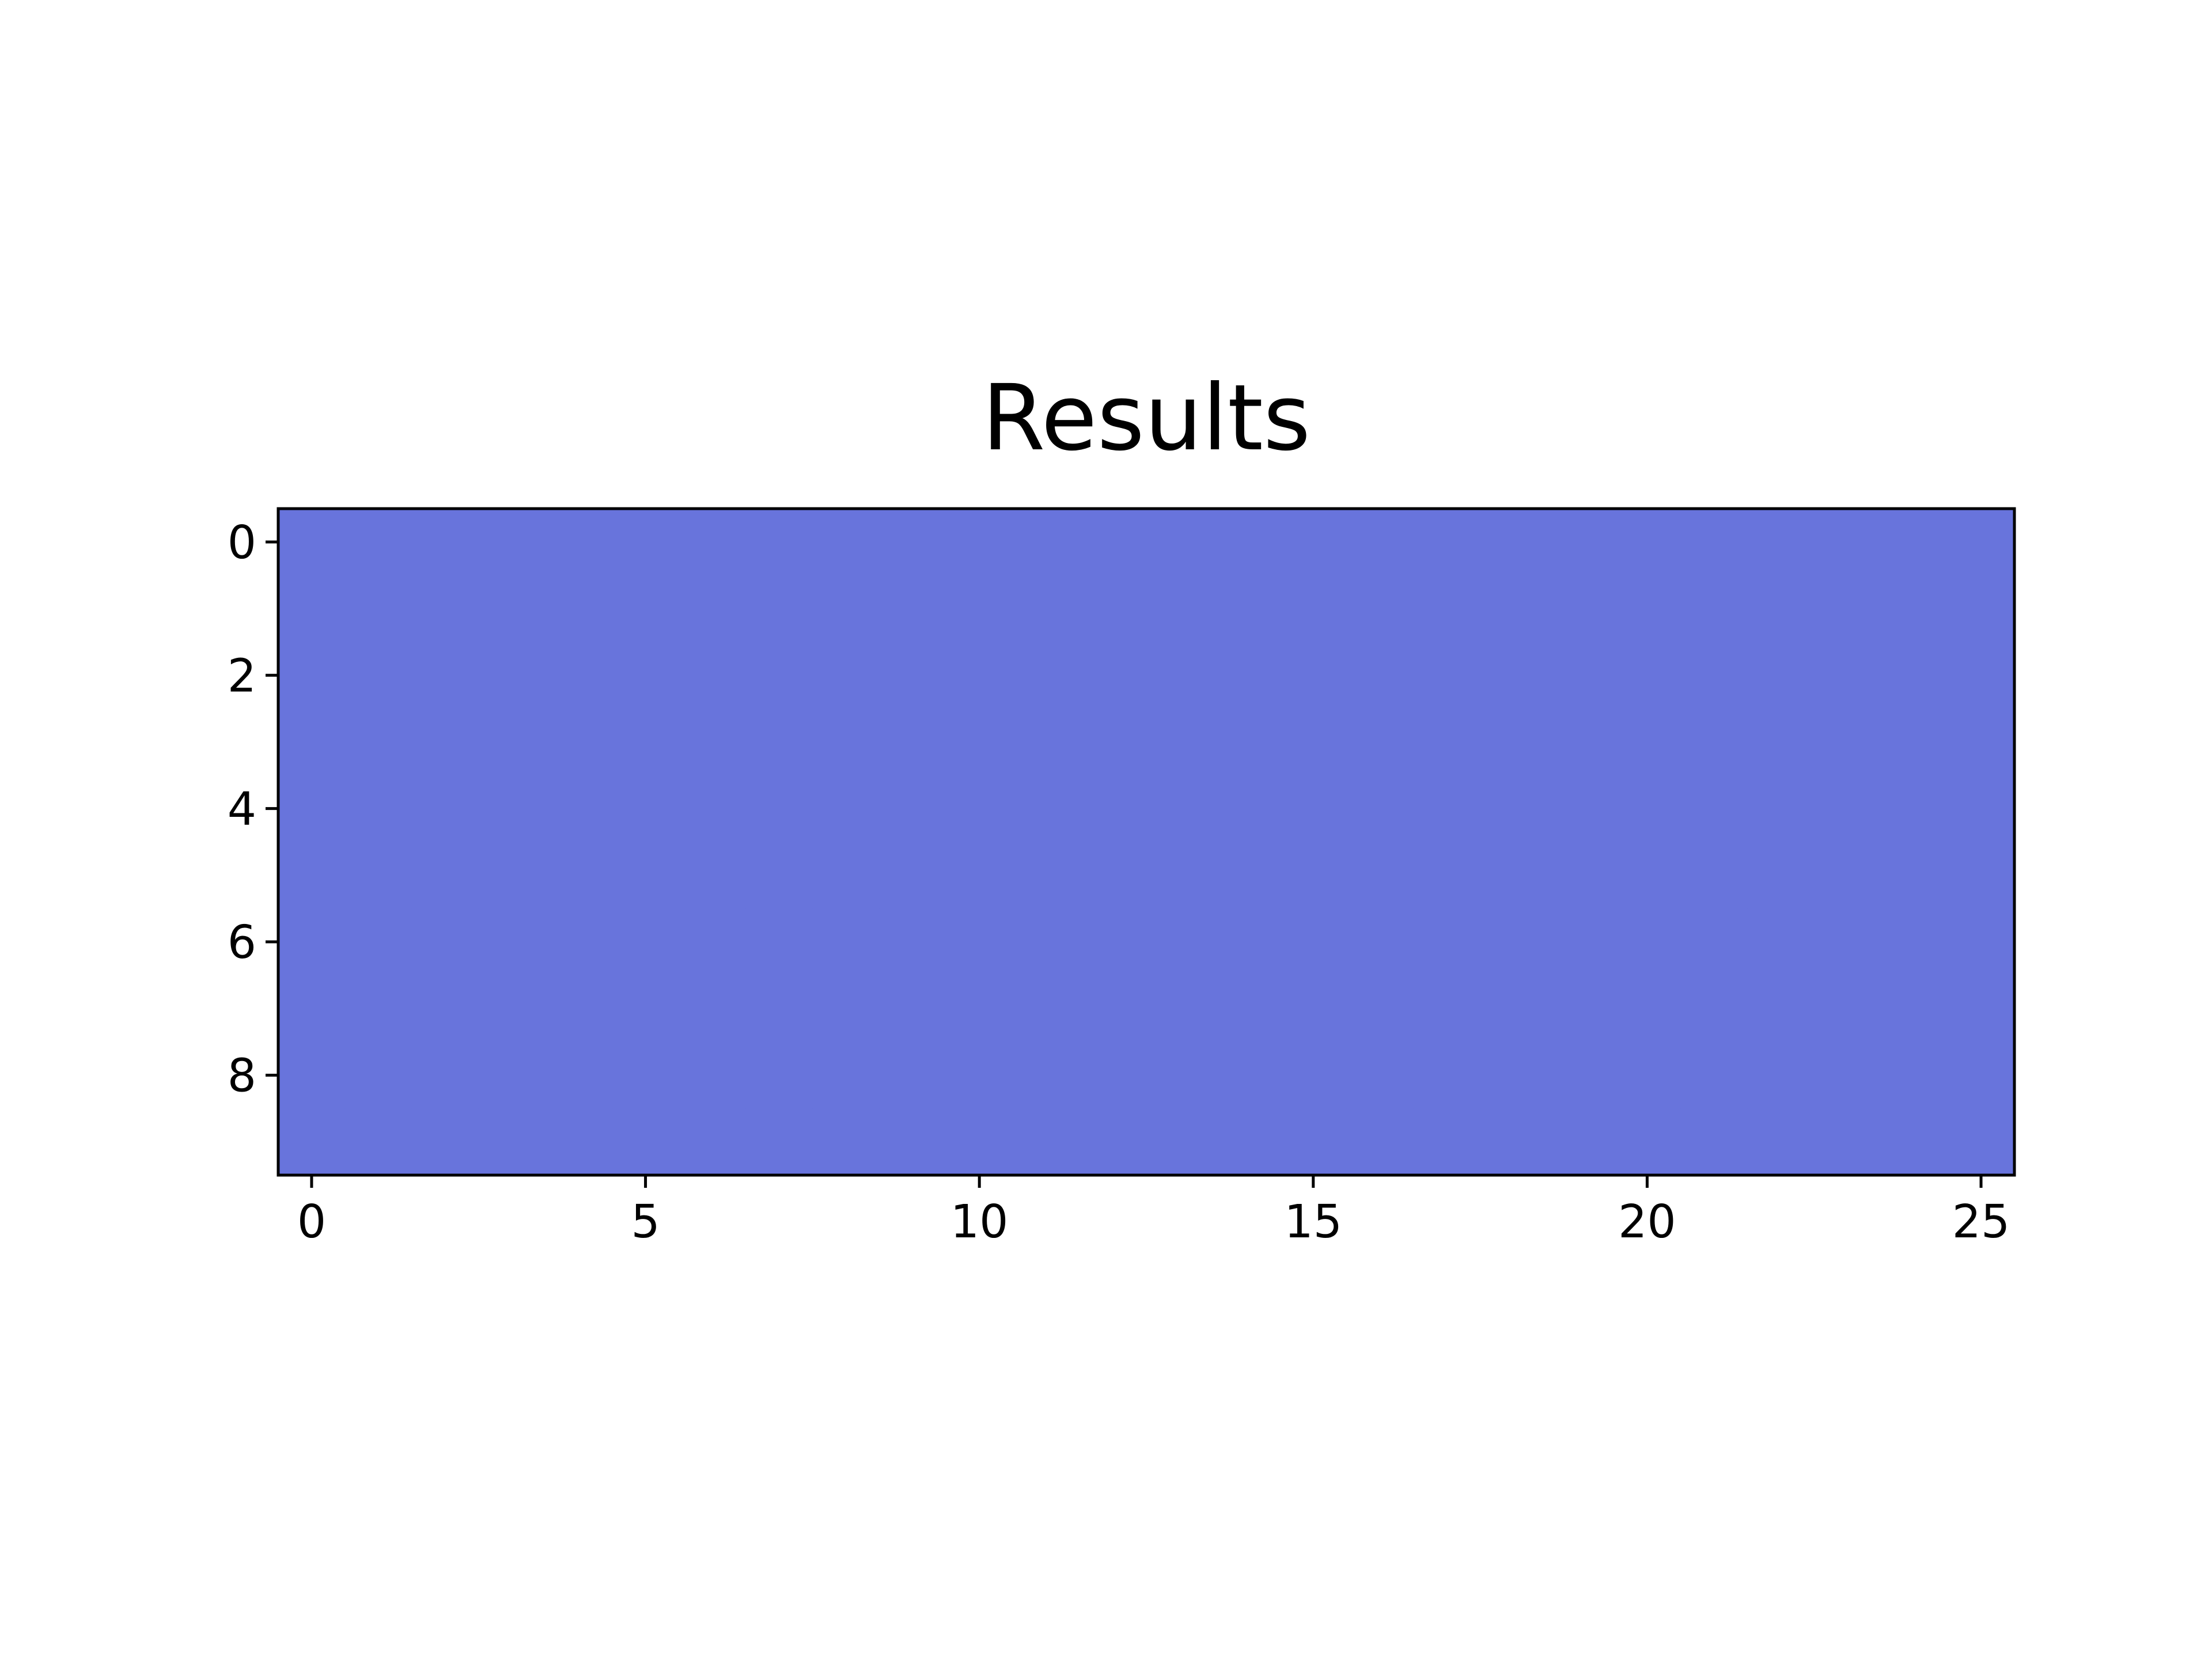 Image resolution: width=2212 pixels, height=1659 pixels. What do you see at coordinates (646, 1221) in the screenshot?
I see `x-tick-label: 5` at bounding box center [646, 1221].